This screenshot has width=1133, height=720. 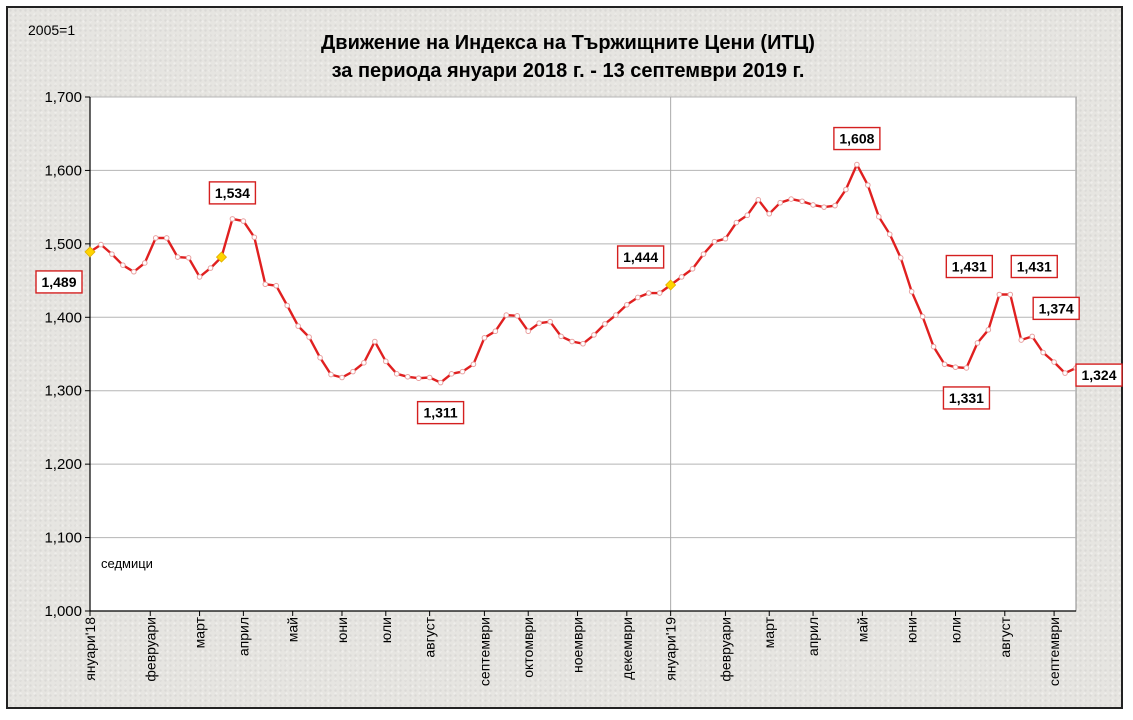 What do you see at coordinates (813, 636) in the screenshot?
I see `x-tick-label: април` at bounding box center [813, 636].